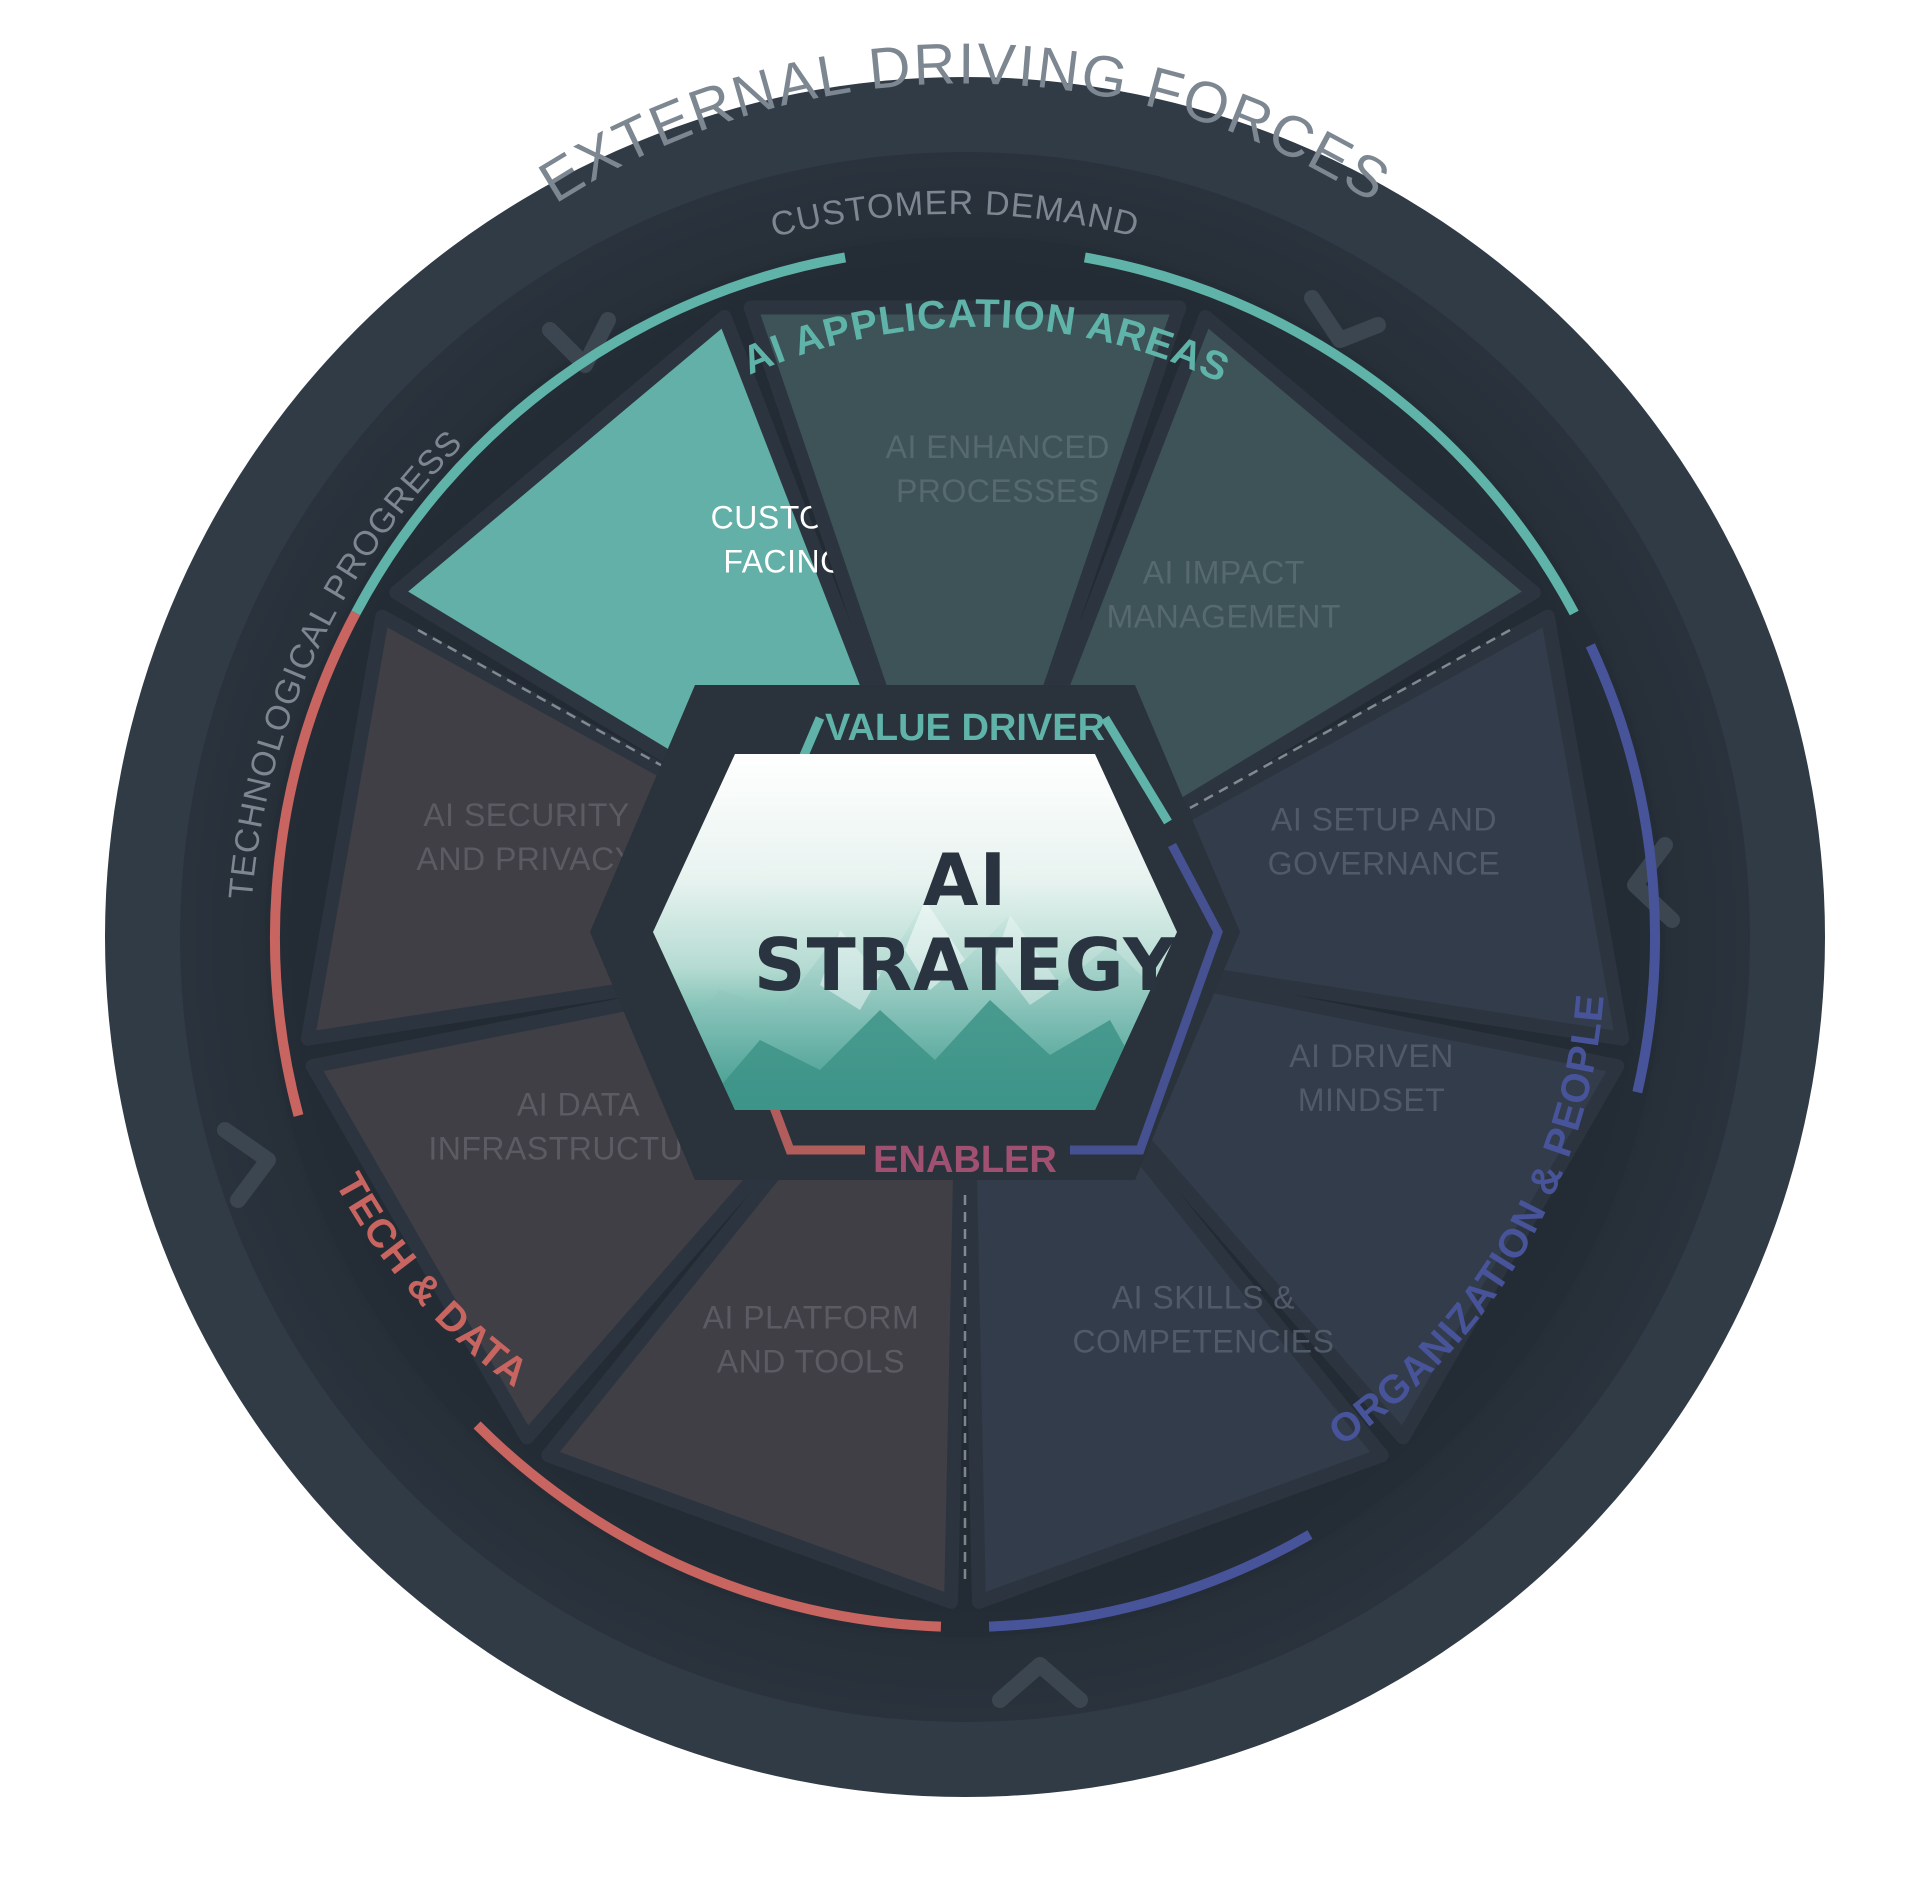 The height and width of the screenshot is (1879, 1929). I want to click on hub-title-line1: AI, so click(965, 880).